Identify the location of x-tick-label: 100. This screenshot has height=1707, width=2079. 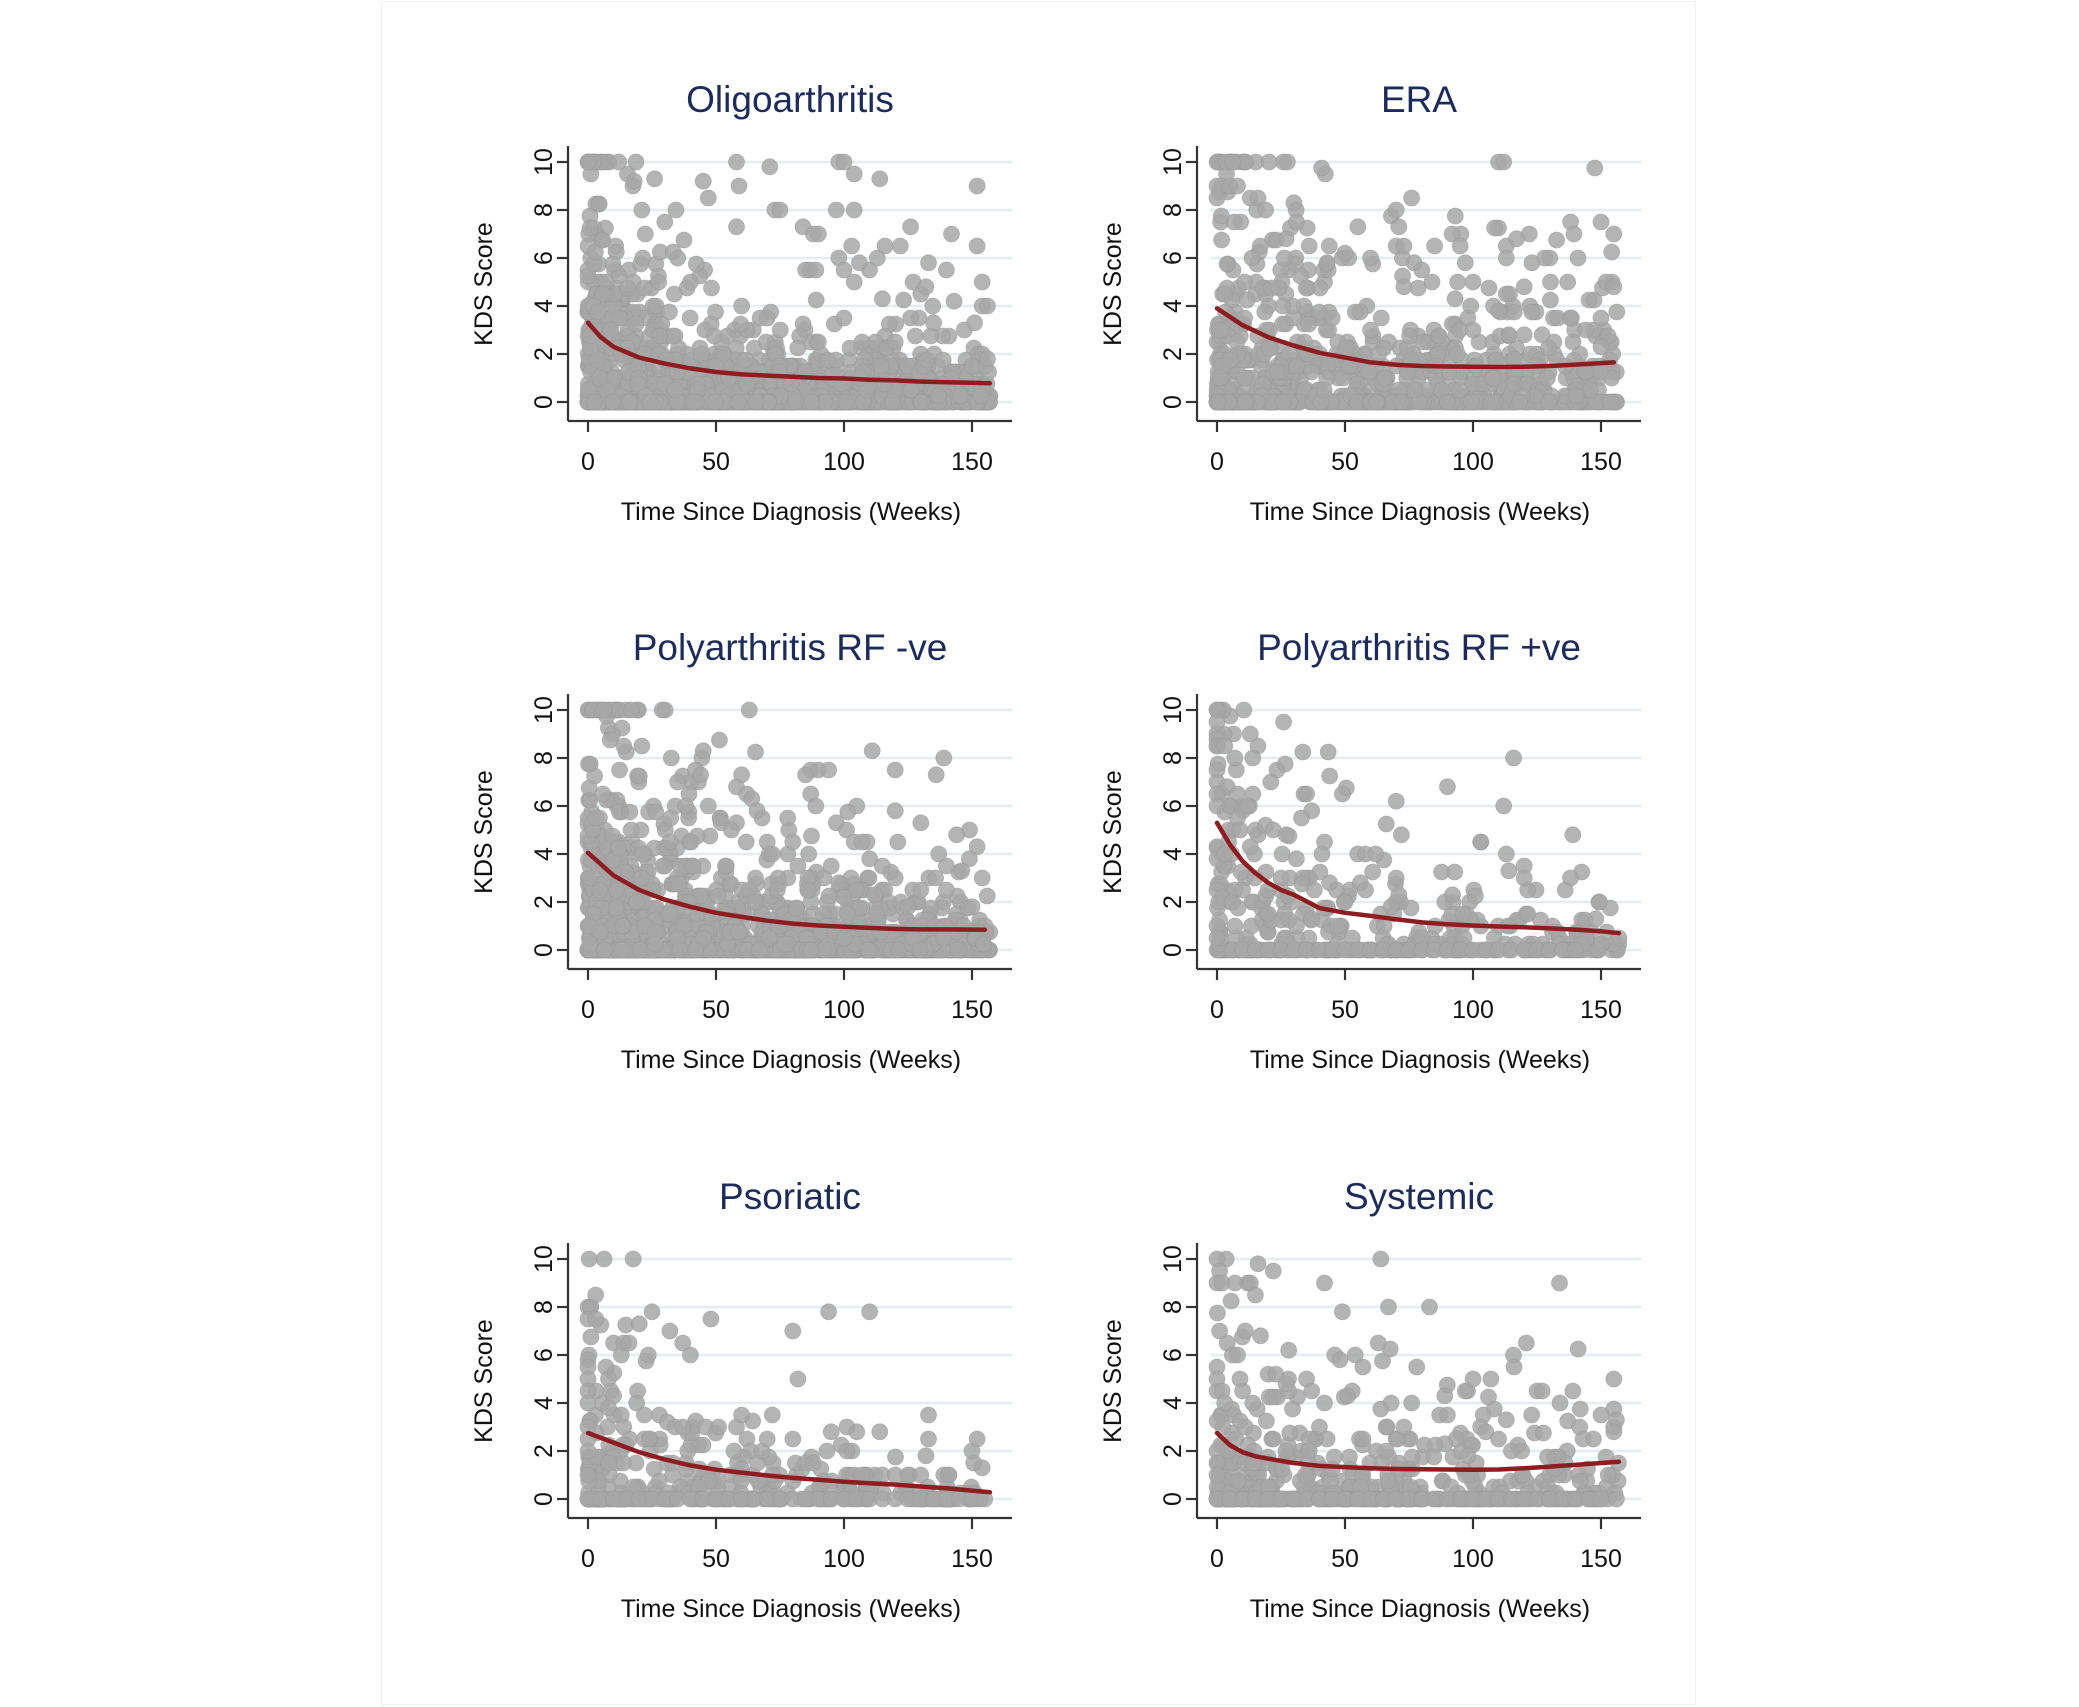
(1473, 1010).